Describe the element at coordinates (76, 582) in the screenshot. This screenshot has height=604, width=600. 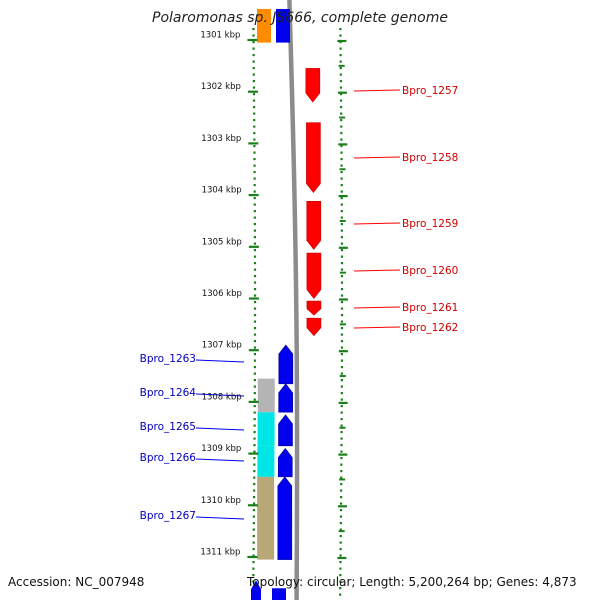
I see `accession-text: Accession: NC_007948` at that location.